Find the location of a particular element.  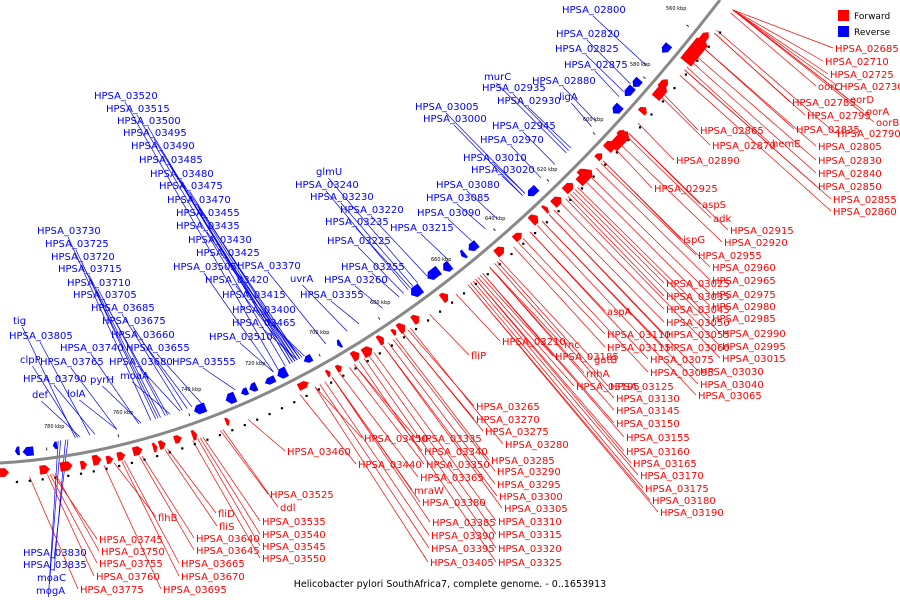

gene-label: HPSA_03765 is located at coordinates (72, 362).